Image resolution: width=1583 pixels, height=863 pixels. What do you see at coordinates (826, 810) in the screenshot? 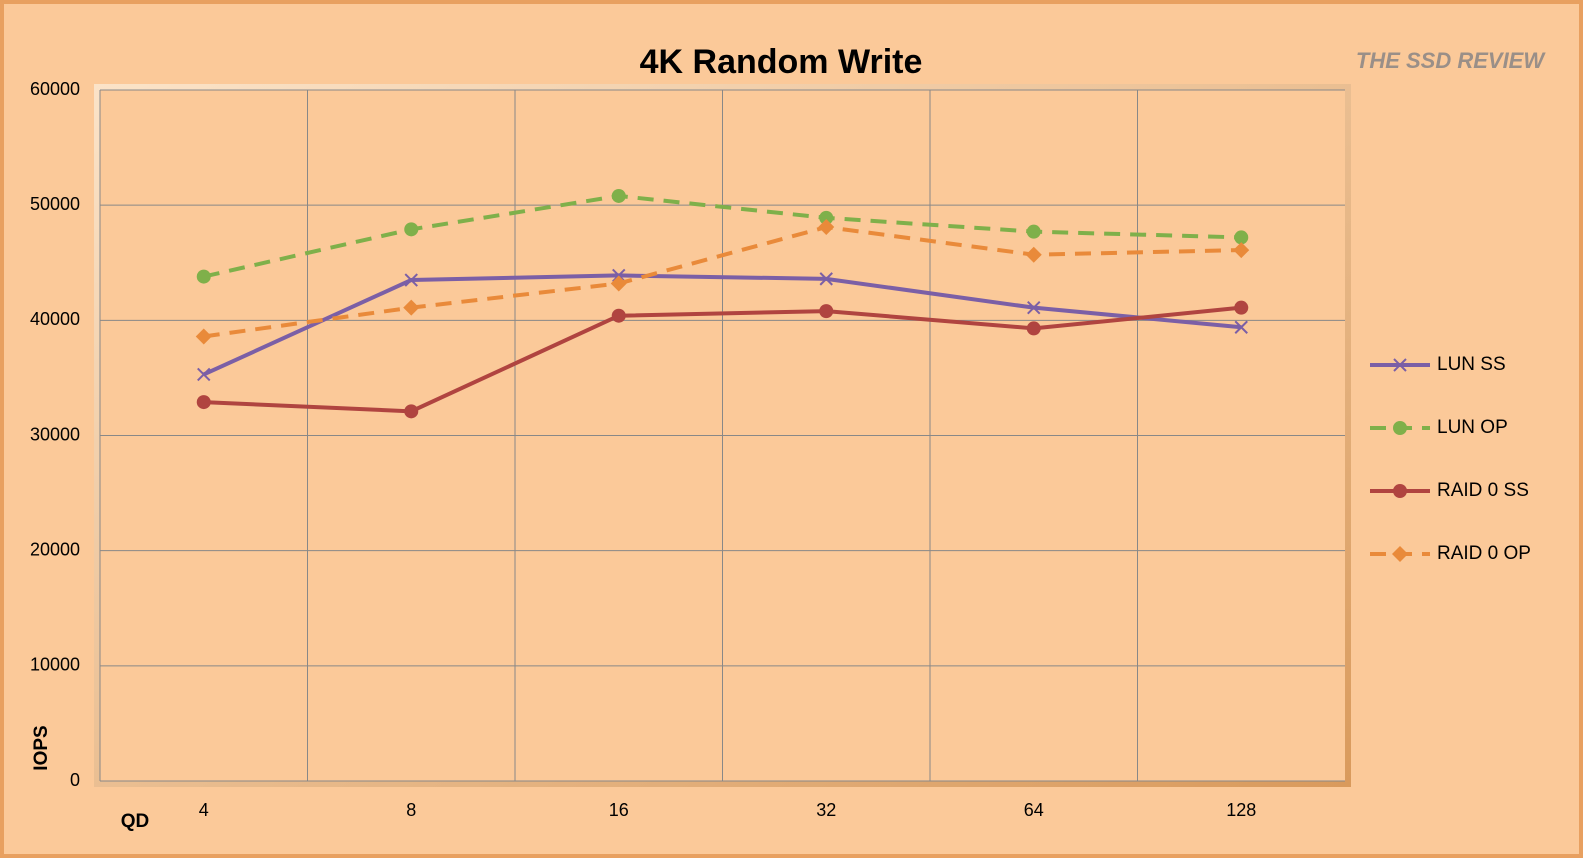
I see `x-tick-label: 32` at bounding box center [826, 810].